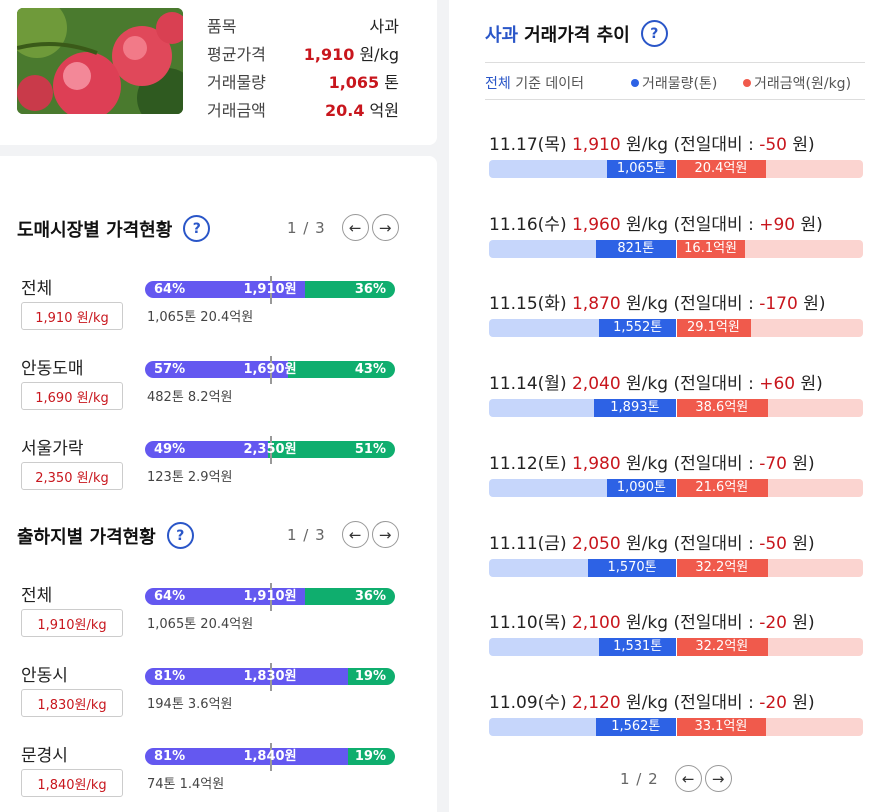  What do you see at coordinates (582, 408) in the screenshot?
I see `volume-track: 1,893톤` at bounding box center [582, 408].